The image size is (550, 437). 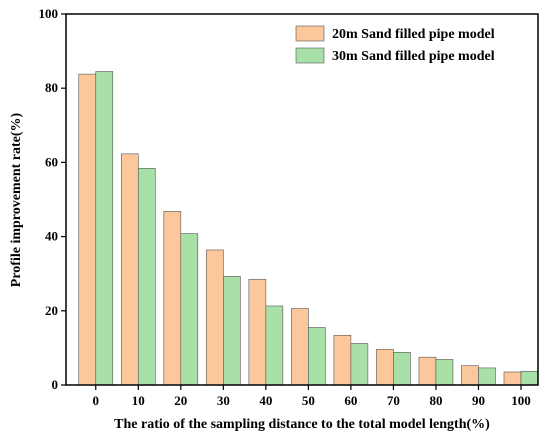 What do you see at coordinates (51, 161) in the screenshot?
I see `y-tick-label: 60` at bounding box center [51, 161].